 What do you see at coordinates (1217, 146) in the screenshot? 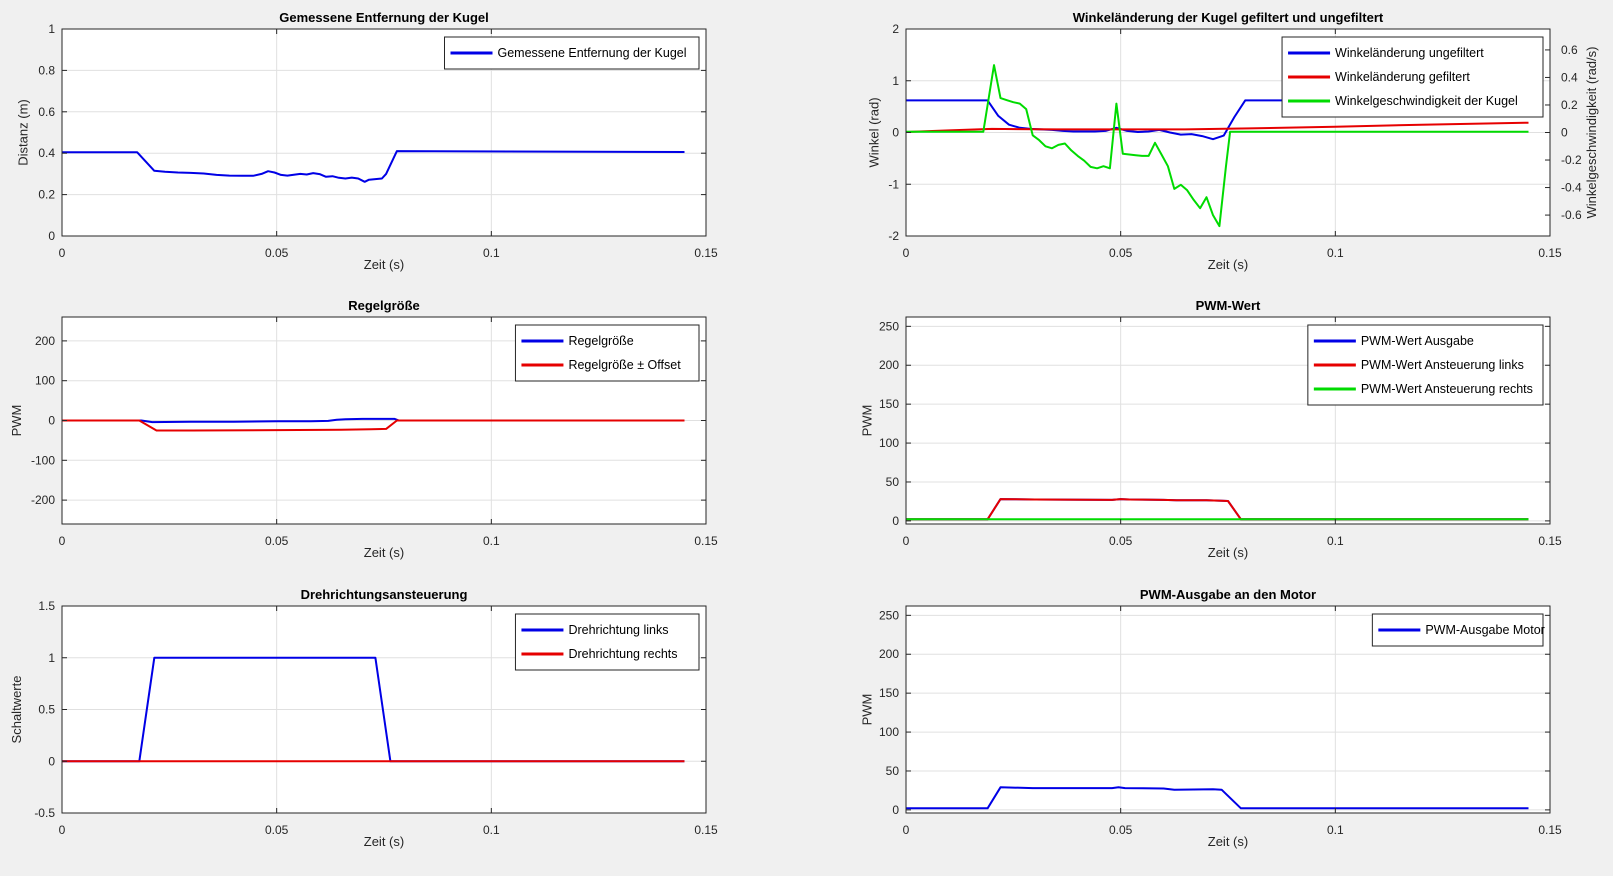
I see `series-winkelgeschwindigkeit-der-kugel` at bounding box center [1217, 146].